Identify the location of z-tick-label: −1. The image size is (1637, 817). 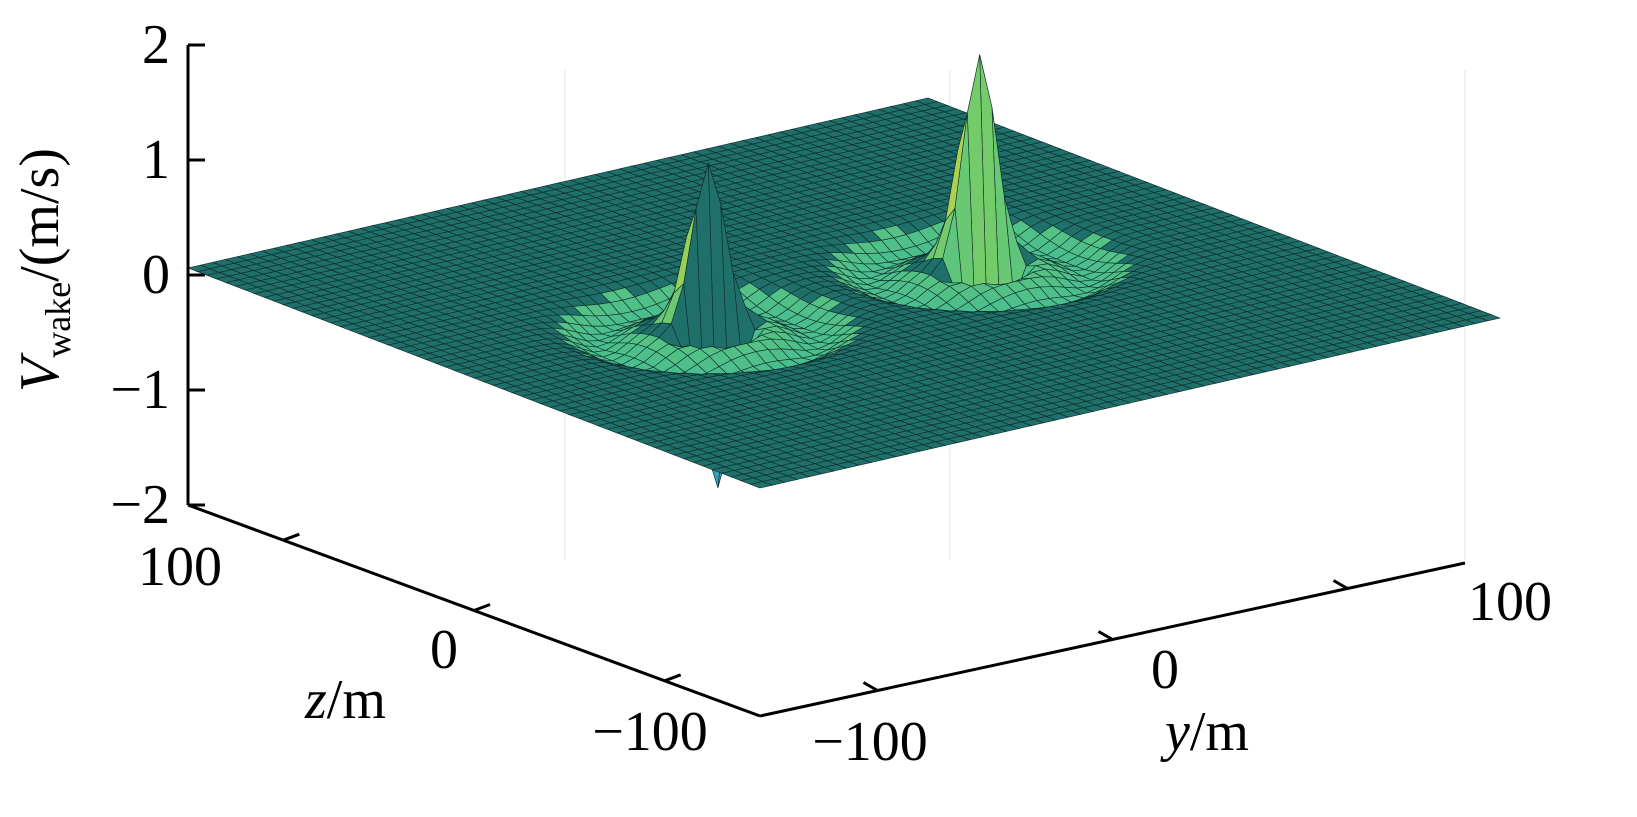
(140, 390).